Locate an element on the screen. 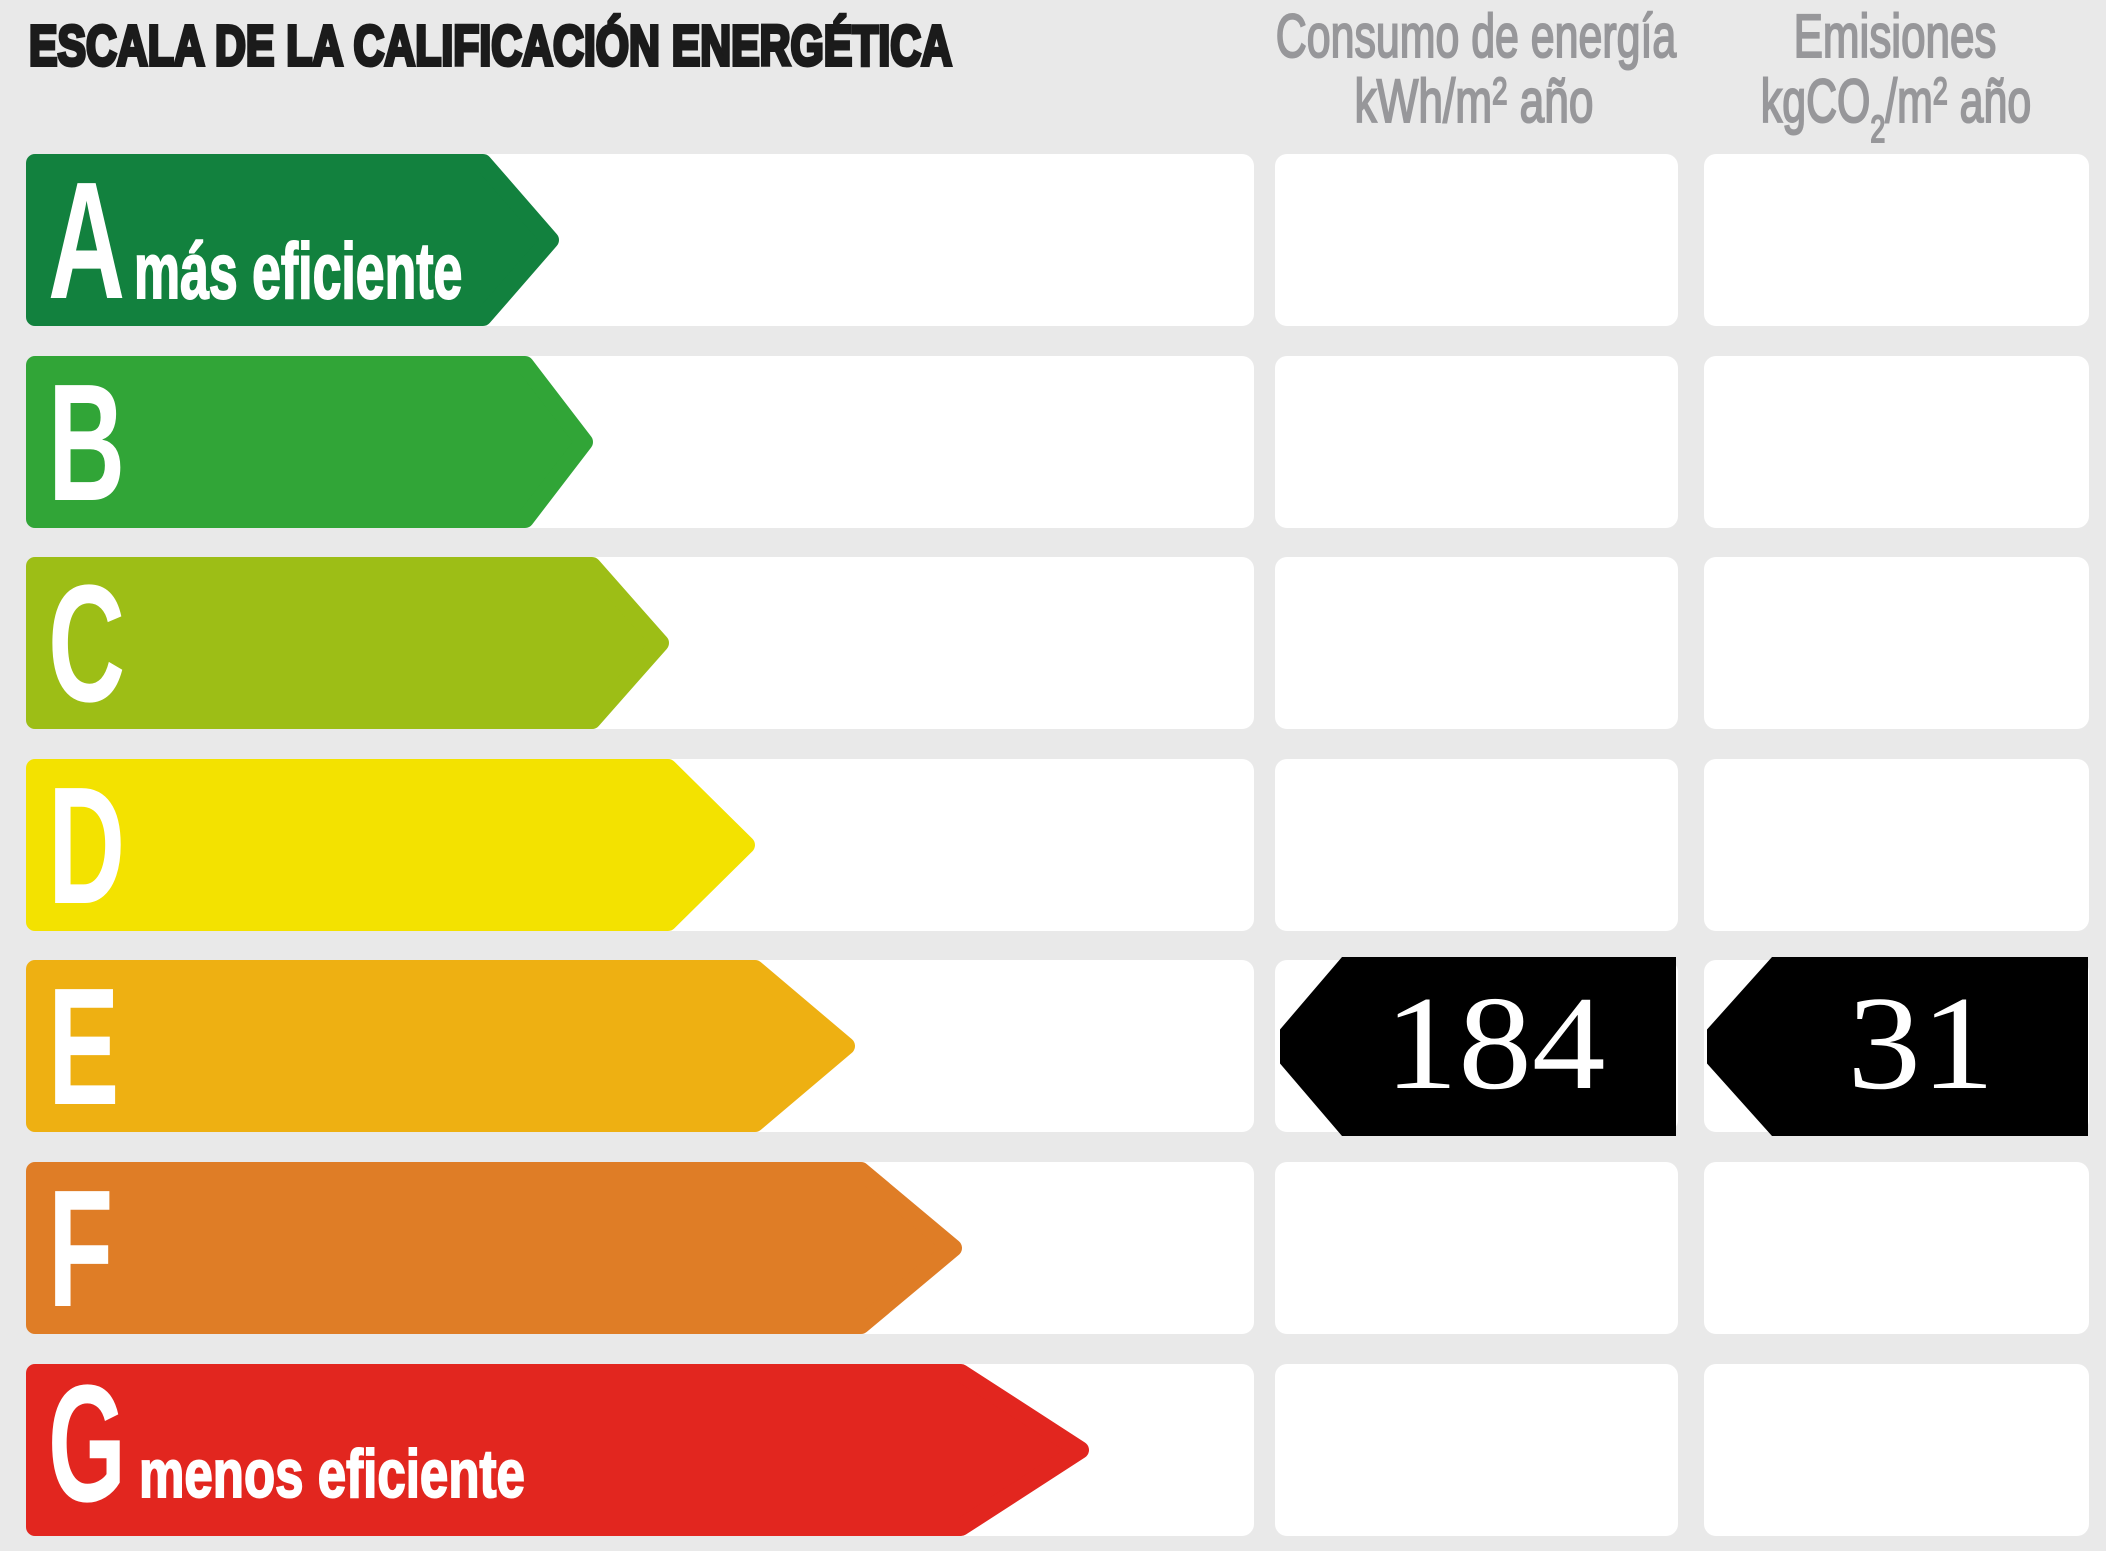  svg-text: B is located at coordinates (86, 442).